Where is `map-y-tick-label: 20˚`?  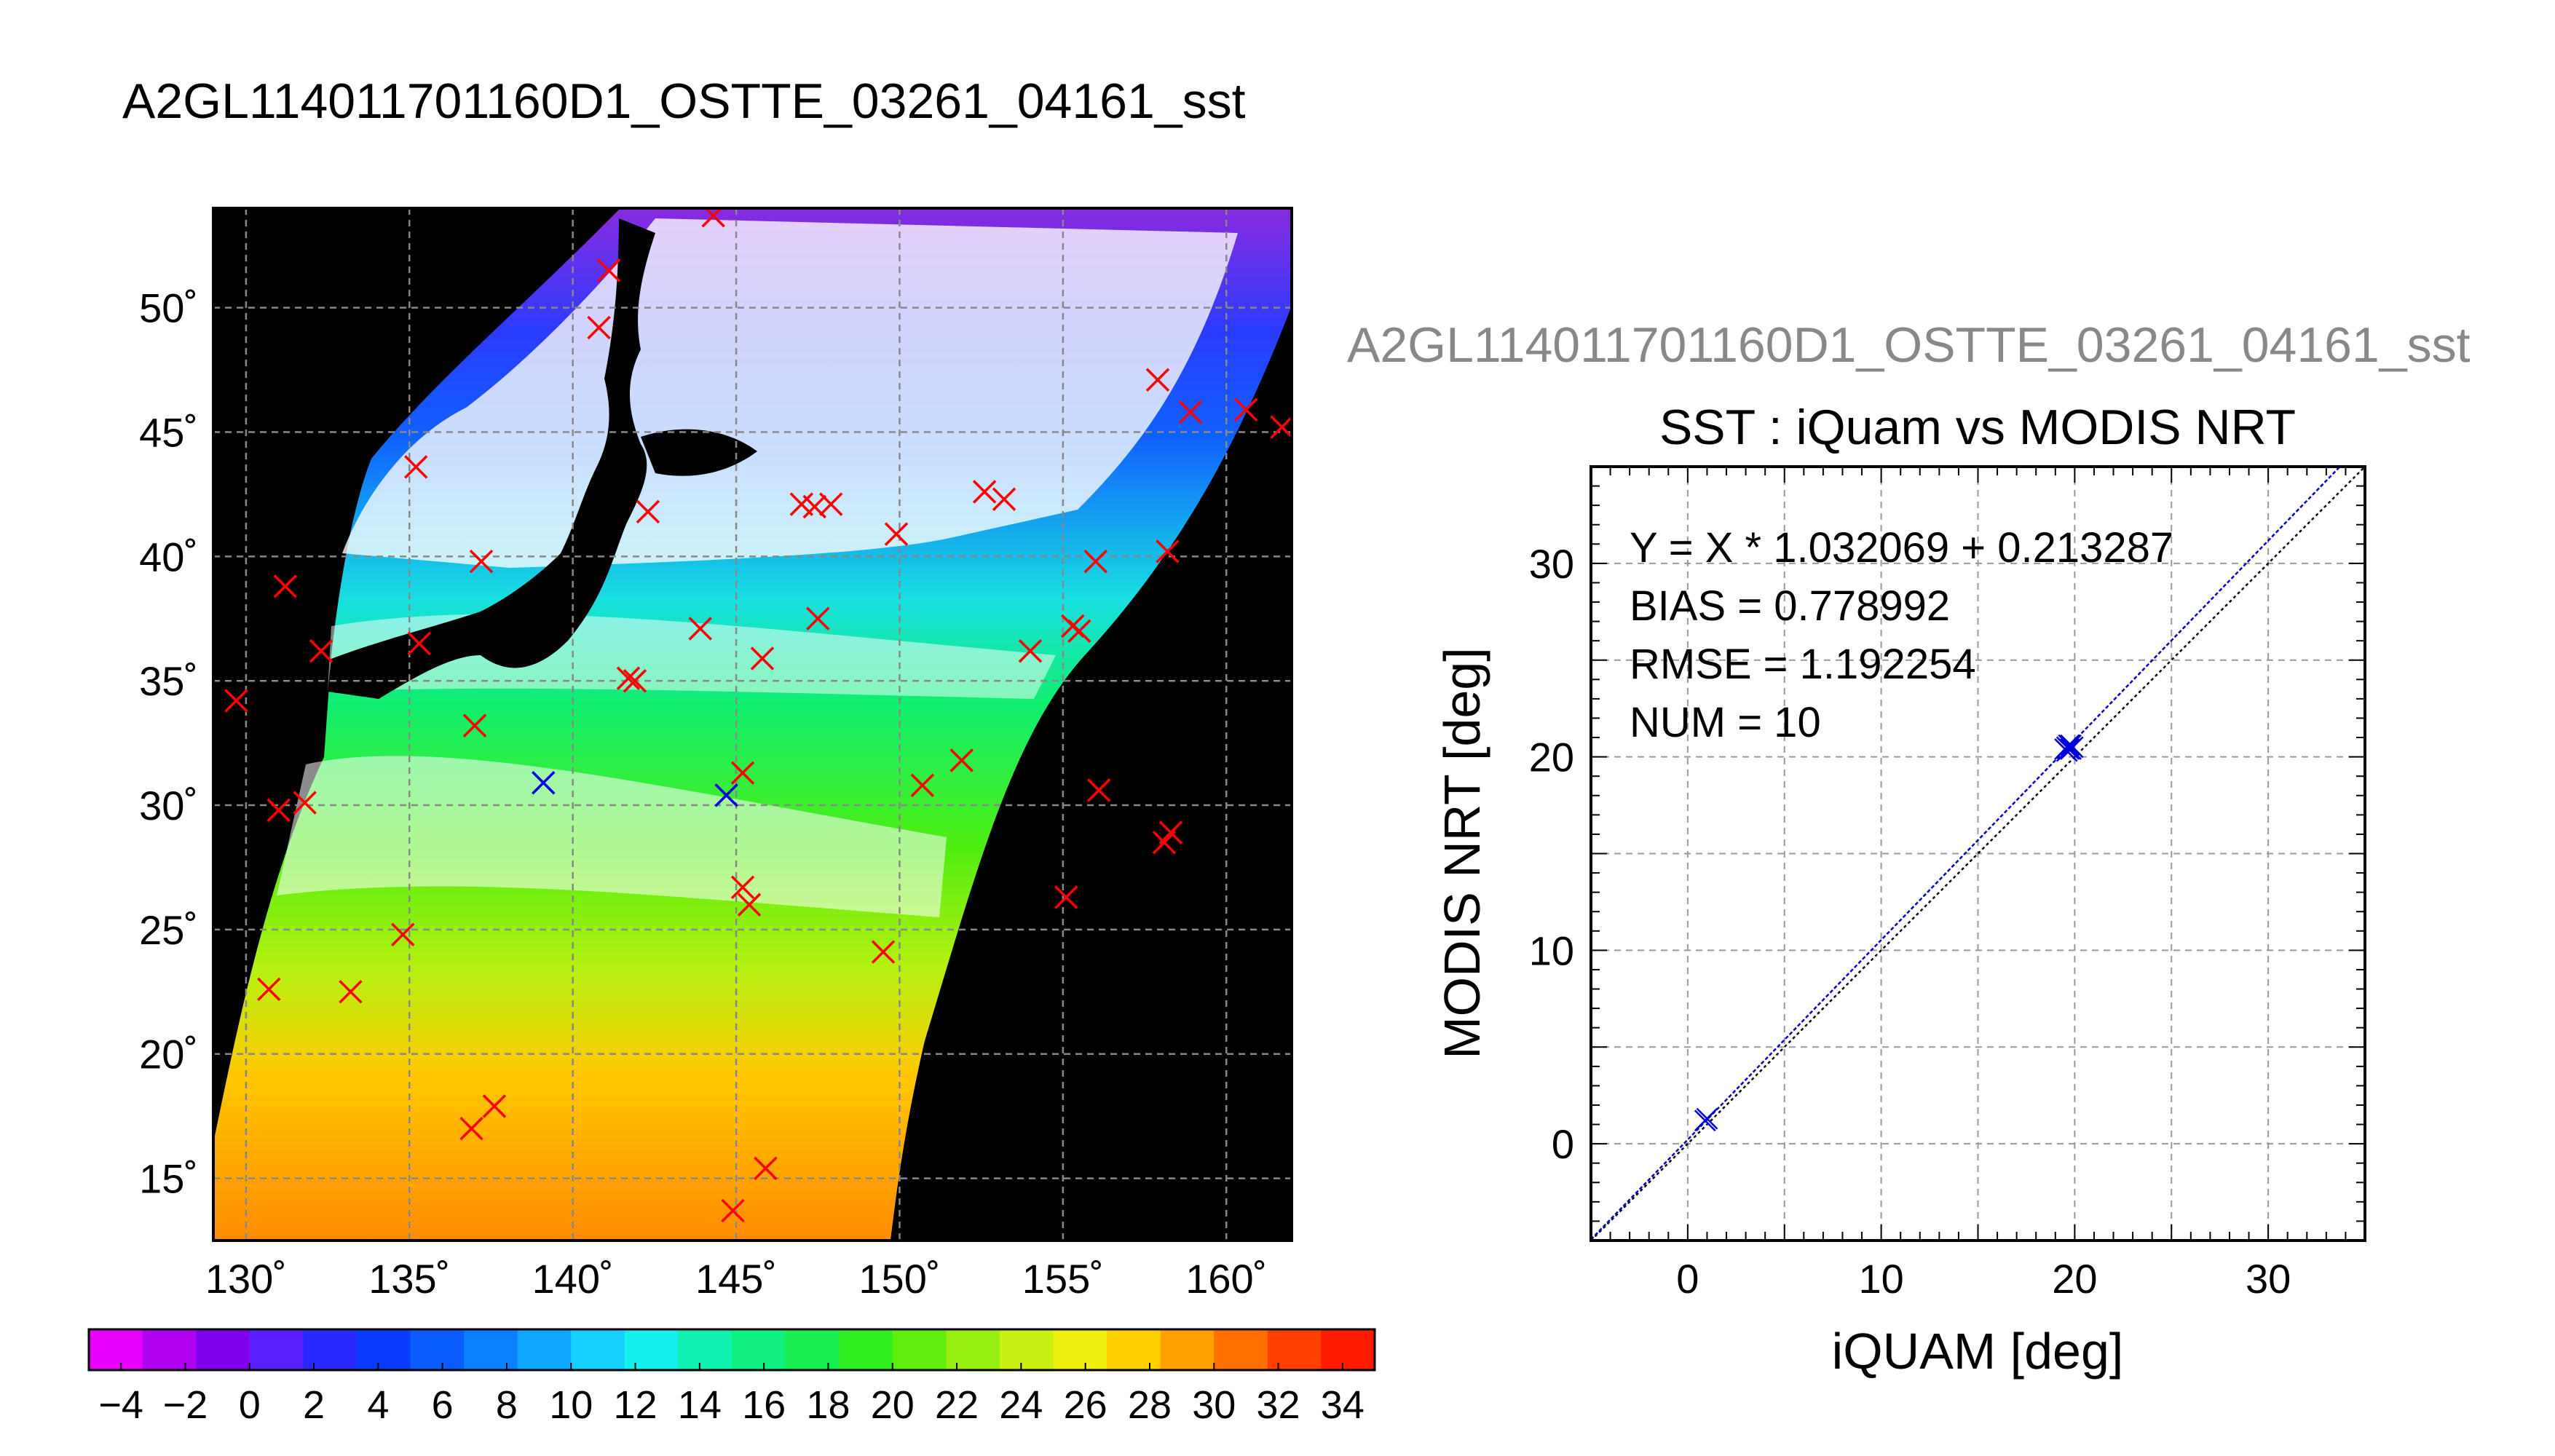
map-y-tick-label: 20˚ is located at coordinates (168, 1054).